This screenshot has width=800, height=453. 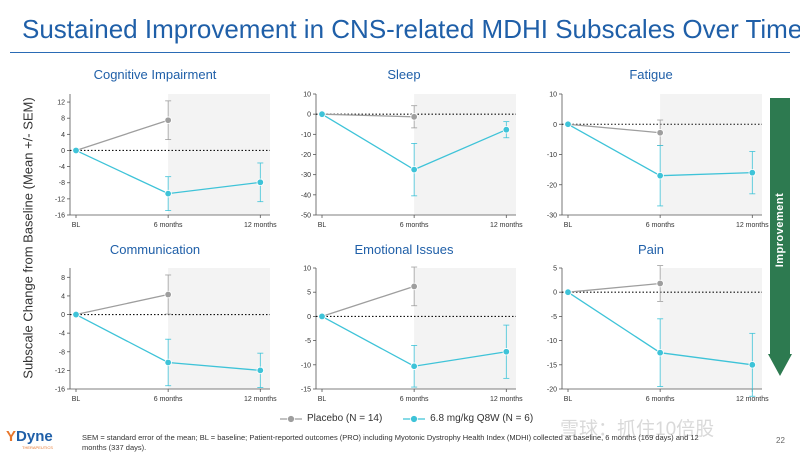 What do you see at coordinates (61, 103) in the screenshot?
I see `y-tick-label: 12` at bounding box center [61, 103].